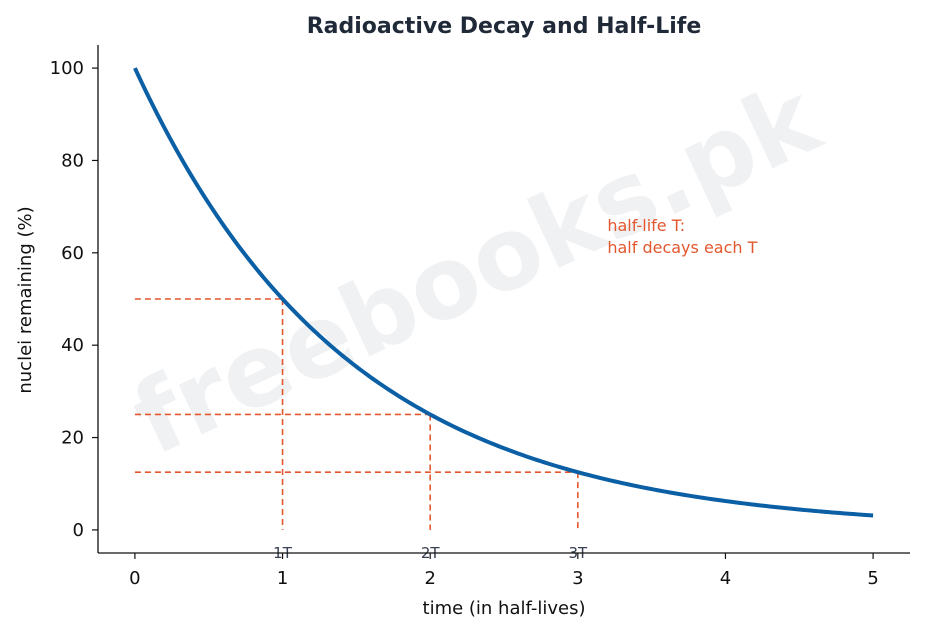 This screenshot has width=926, height=632. Describe the element at coordinates (577, 578) in the screenshot. I see `x-tick-label: 3` at that location.